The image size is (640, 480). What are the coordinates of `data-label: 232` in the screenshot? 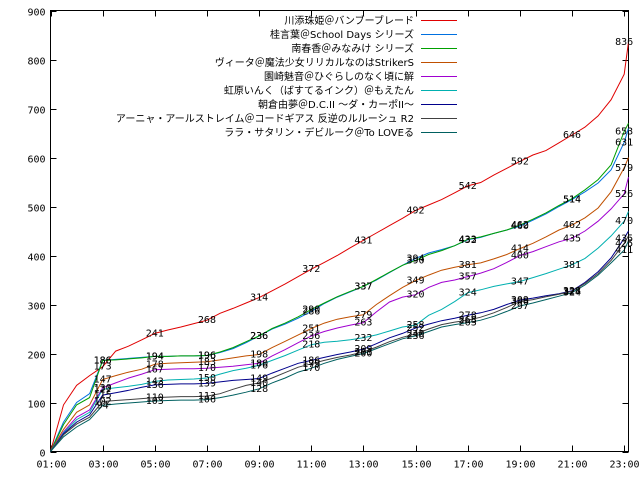 It's located at (363, 338).